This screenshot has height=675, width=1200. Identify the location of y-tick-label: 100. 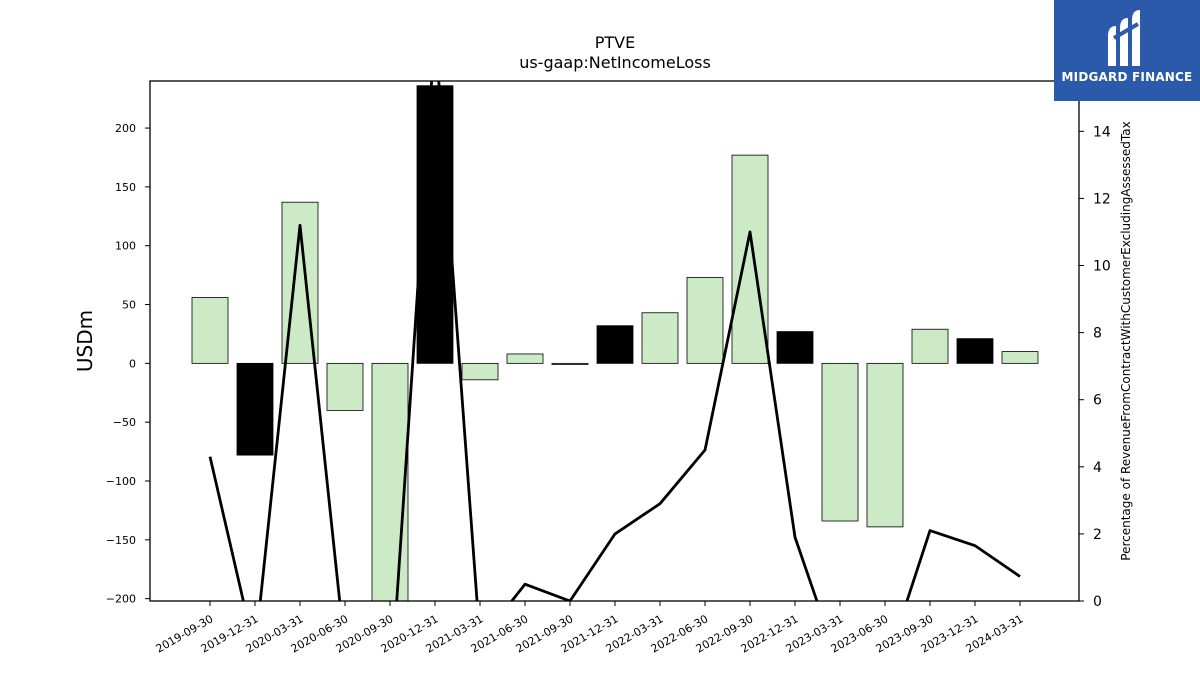
(125, 246).